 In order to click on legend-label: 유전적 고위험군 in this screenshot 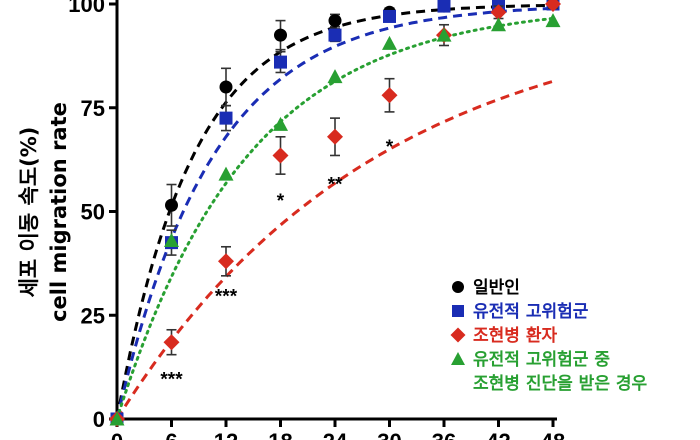, I will do `click(531, 311)`.